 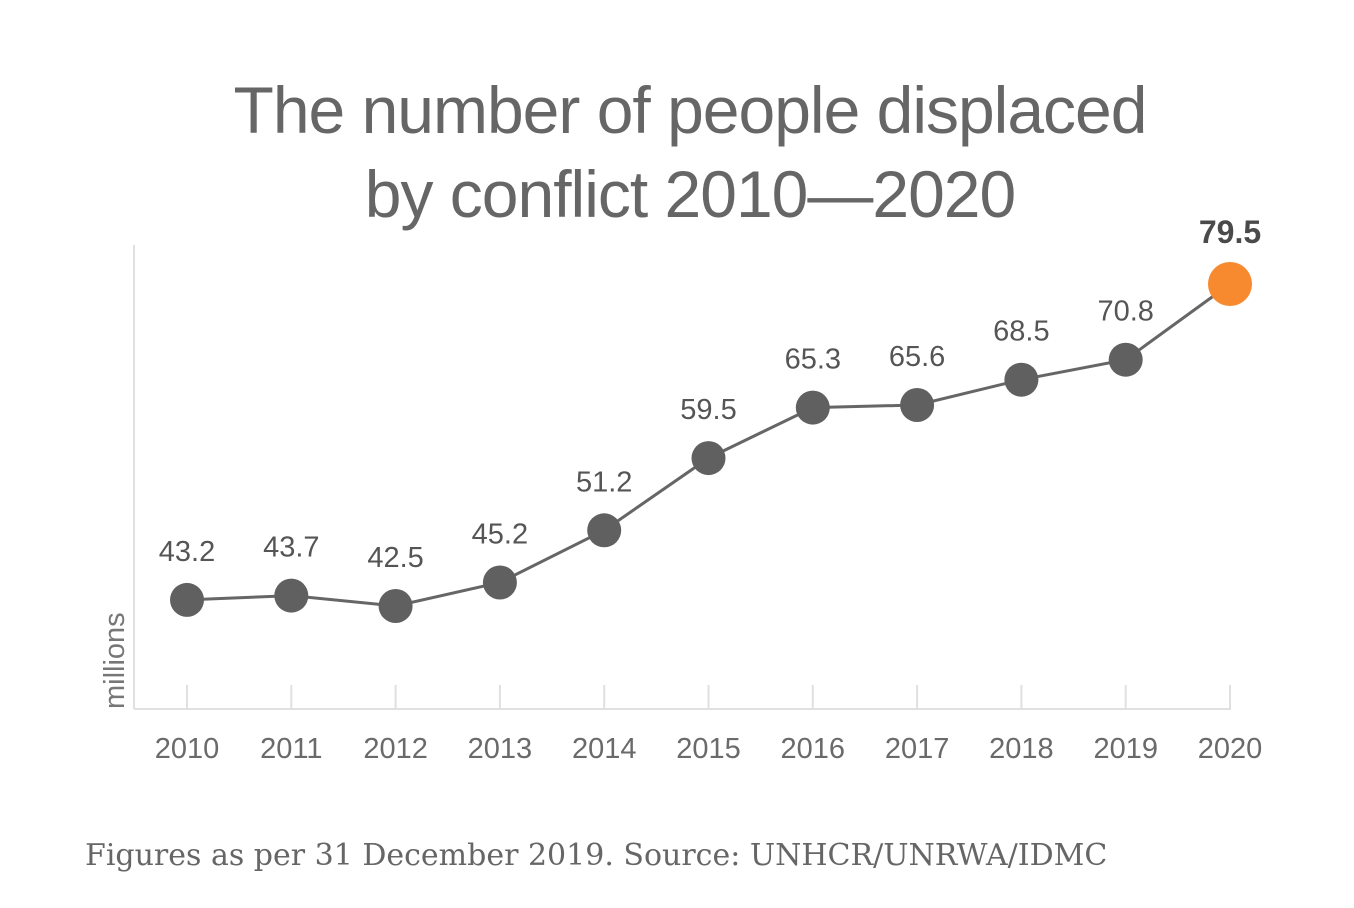 I want to click on x-tick-label-2012: 2012, so click(x=395, y=749).